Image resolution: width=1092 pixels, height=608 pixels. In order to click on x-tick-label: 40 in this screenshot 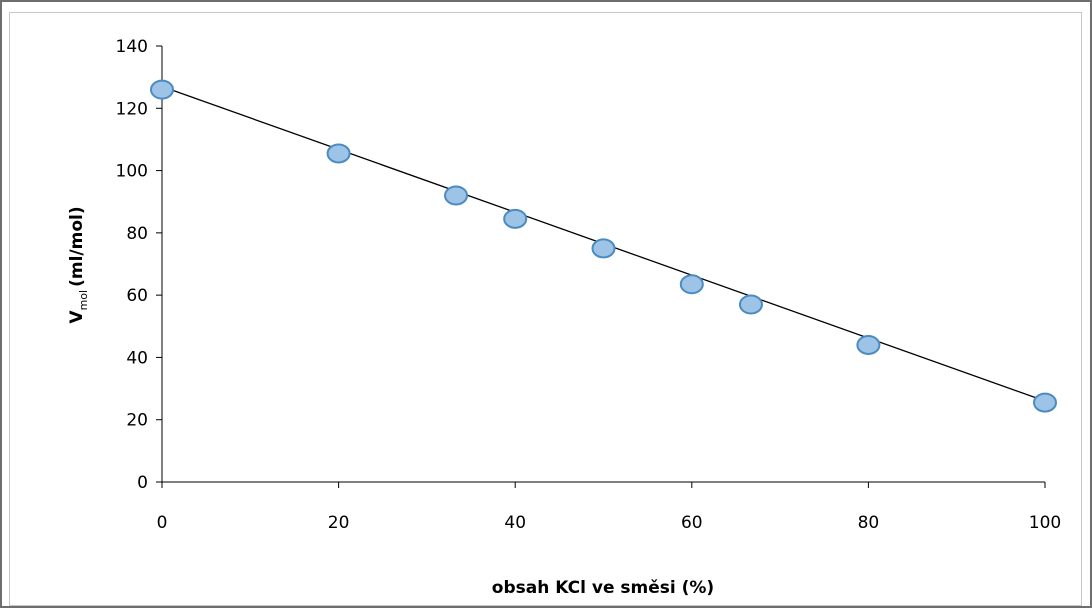, I will do `click(515, 523)`.